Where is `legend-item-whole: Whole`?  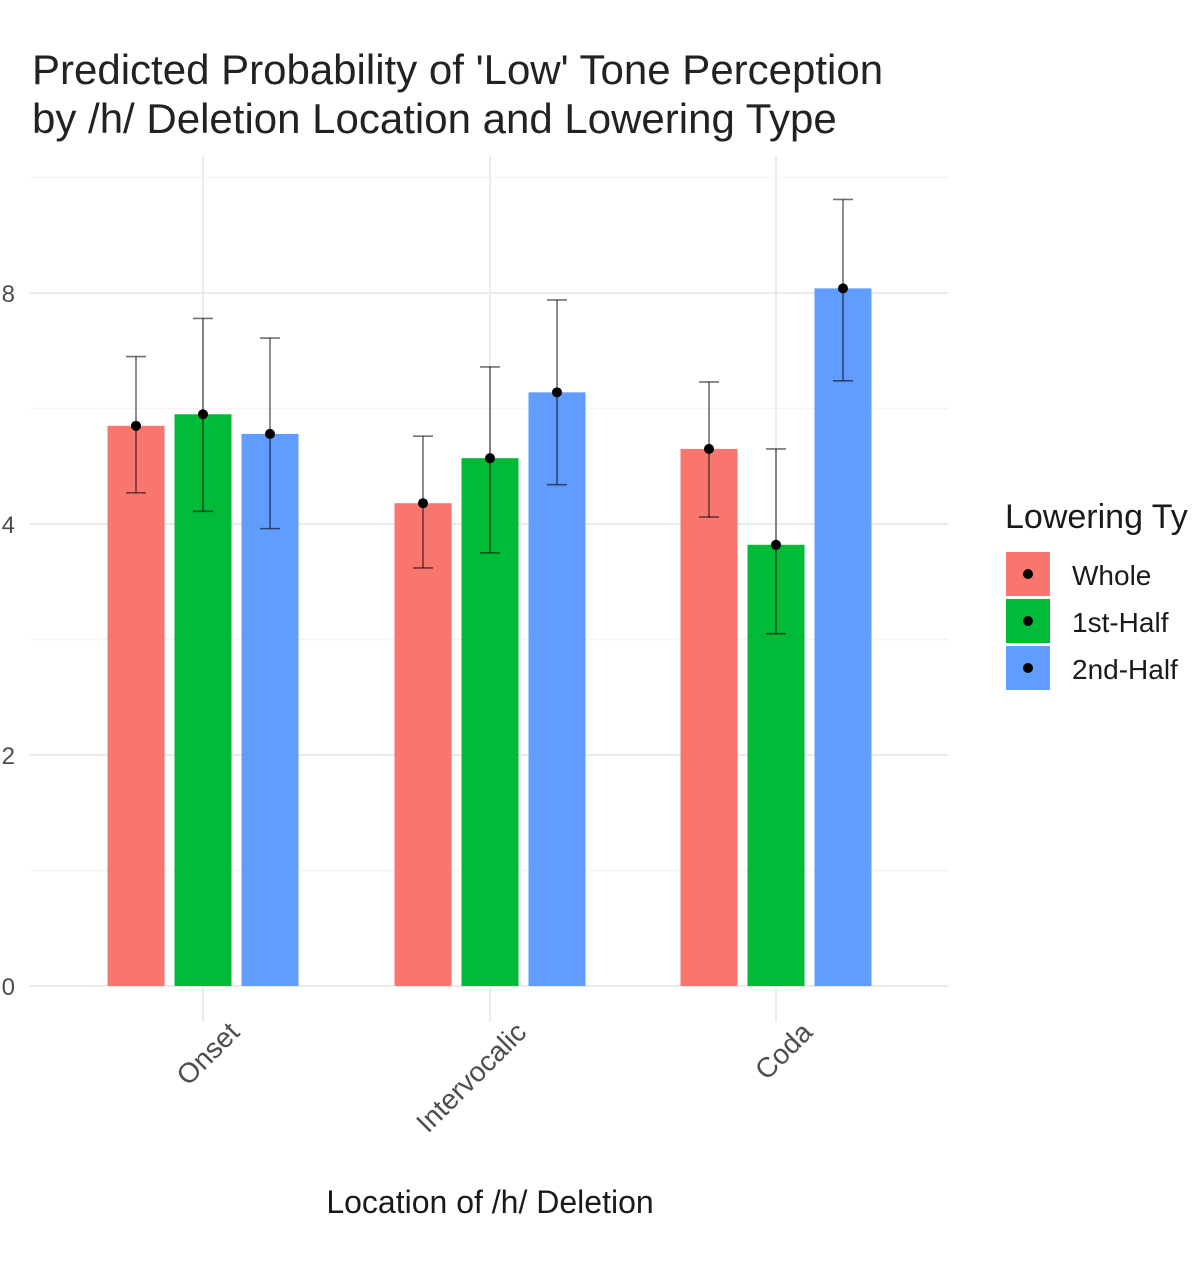
legend-item-whole: Whole is located at coordinates (1078, 574).